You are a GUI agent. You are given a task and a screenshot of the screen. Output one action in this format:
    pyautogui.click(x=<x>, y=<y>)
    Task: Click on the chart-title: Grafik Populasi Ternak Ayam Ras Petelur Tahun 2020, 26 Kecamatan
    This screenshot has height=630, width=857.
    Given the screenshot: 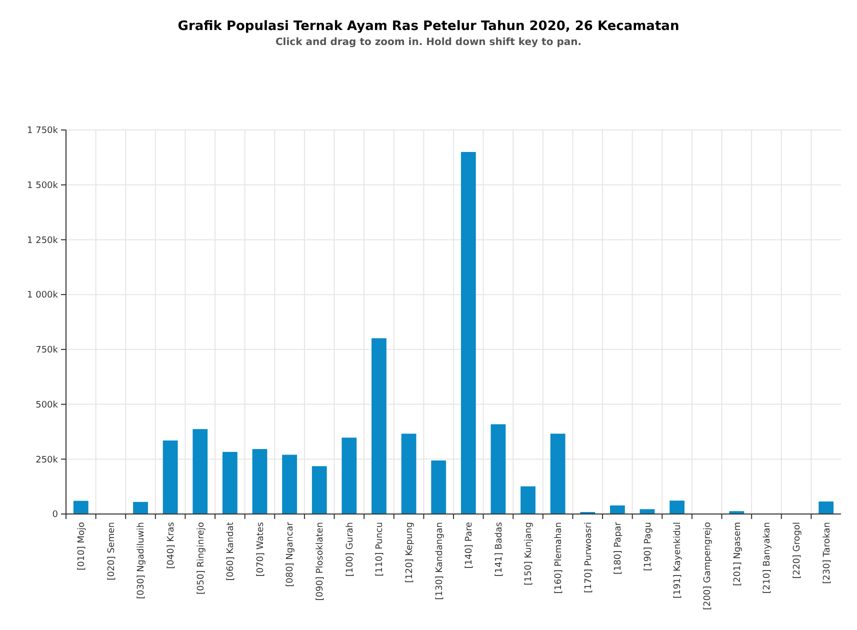 What is the action you would take?
    pyautogui.click(x=429, y=26)
    